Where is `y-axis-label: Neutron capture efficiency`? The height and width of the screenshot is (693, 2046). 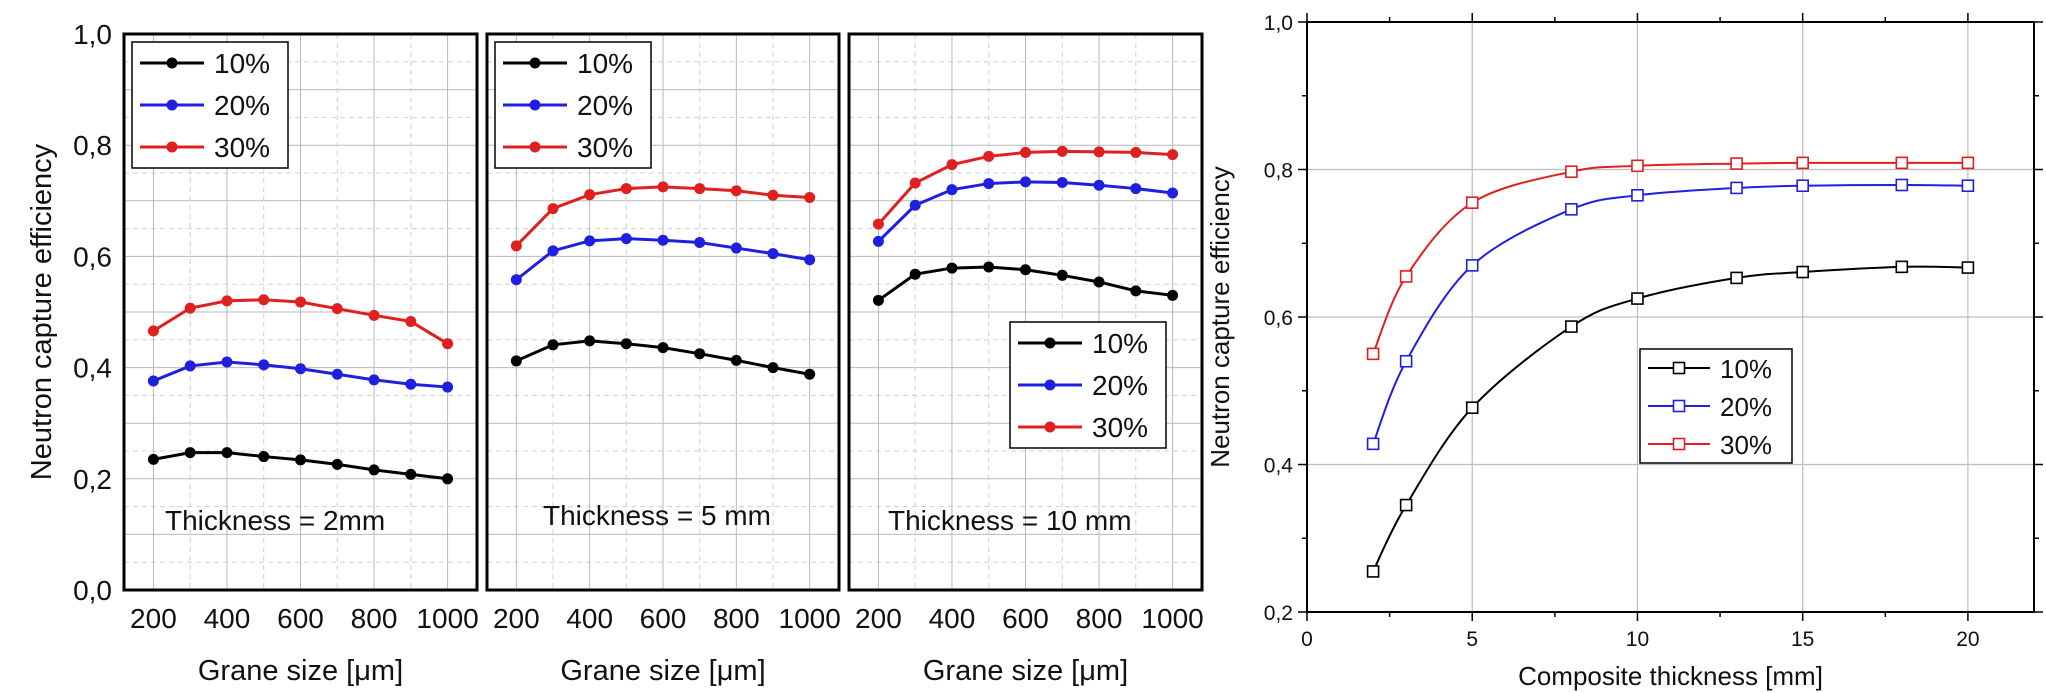
y-axis-label: Neutron capture efficiency is located at coordinates (1220, 317).